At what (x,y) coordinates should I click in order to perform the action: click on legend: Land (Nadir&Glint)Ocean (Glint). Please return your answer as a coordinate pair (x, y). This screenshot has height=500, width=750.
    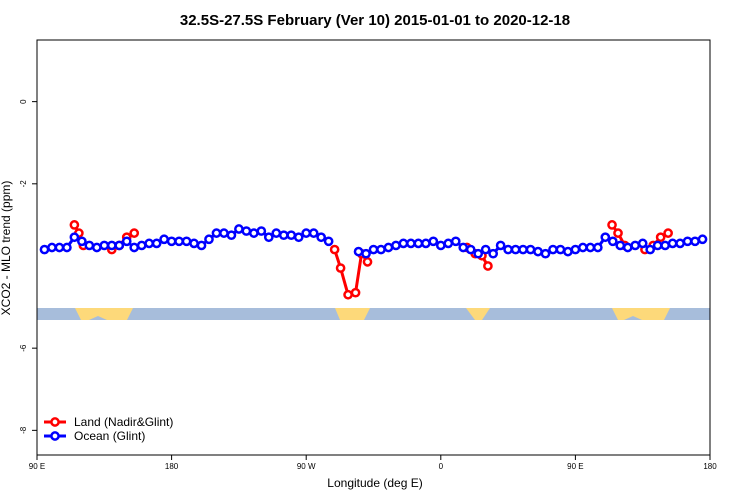
    Looking at the image, I should click on (108, 429).